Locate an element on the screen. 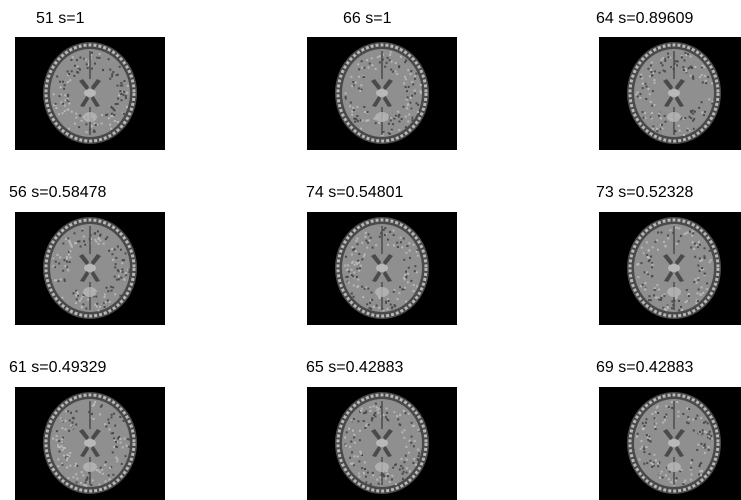 The height and width of the screenshot is (500, 741). slice-caption: 73 s=0.52328 is located at coordinates (645, 192).